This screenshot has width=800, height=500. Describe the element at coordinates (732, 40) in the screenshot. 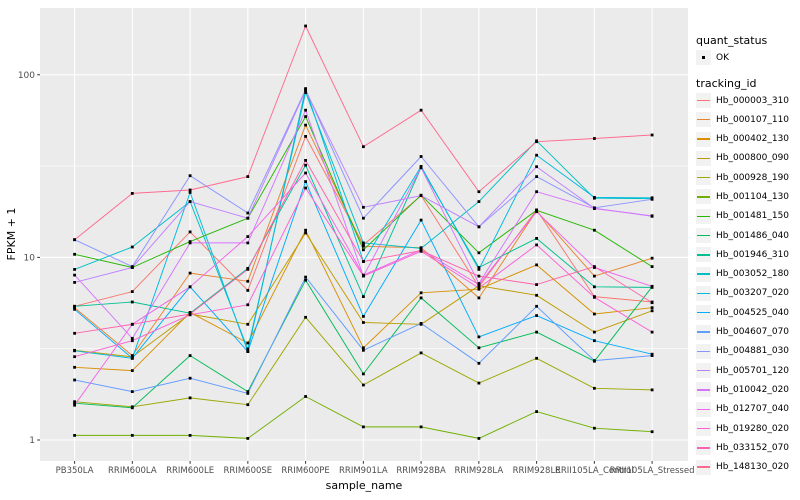

I see `legend-title-quant-status: quant_status` at that location.